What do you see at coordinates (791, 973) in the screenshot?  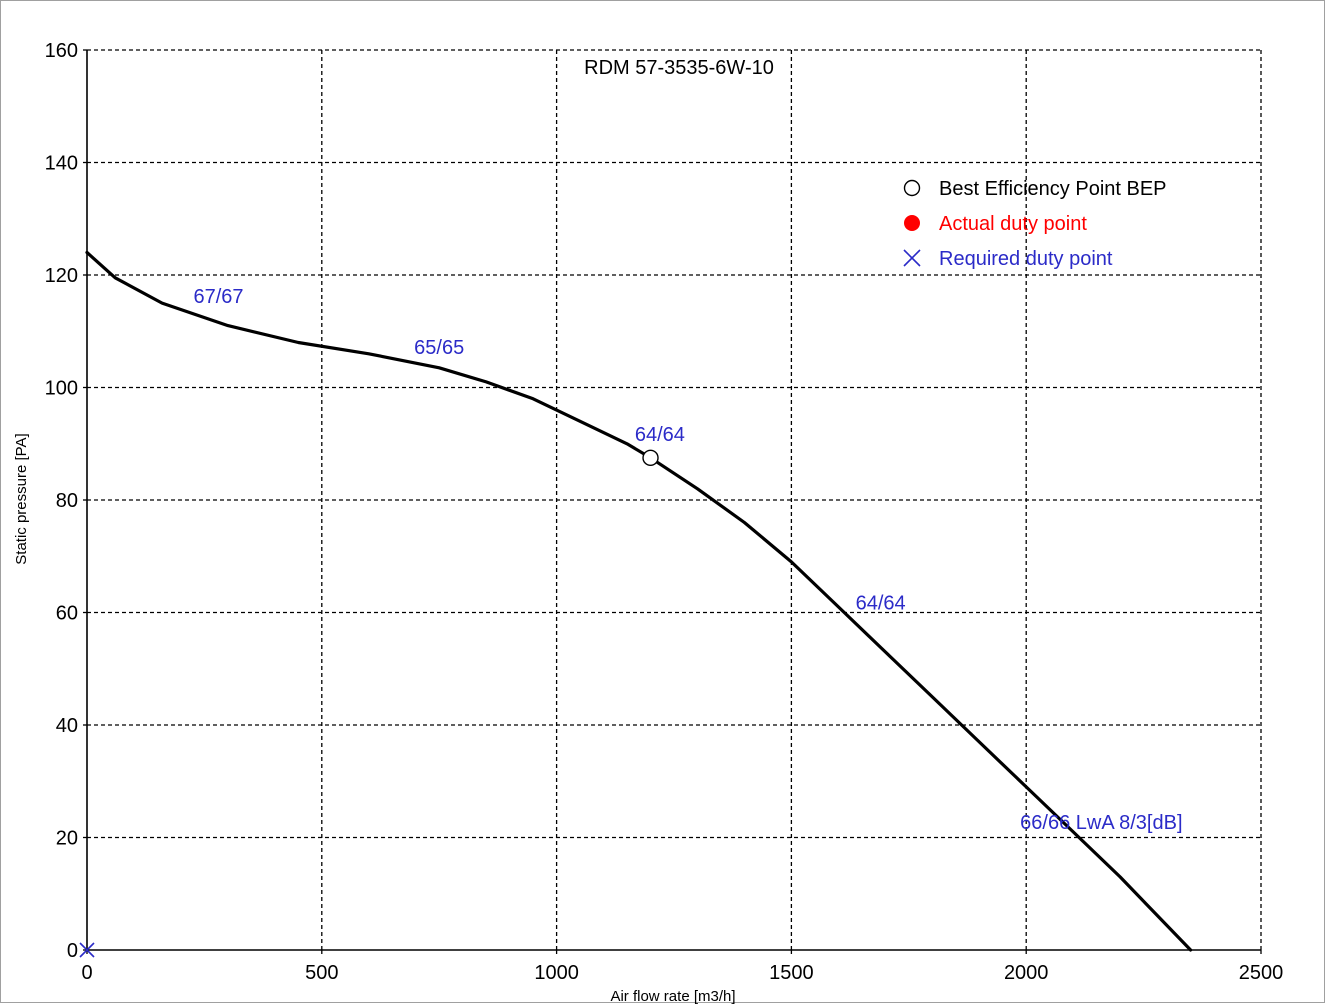 I see `x-tick-label: 1500` at bounding box center [791, 973].